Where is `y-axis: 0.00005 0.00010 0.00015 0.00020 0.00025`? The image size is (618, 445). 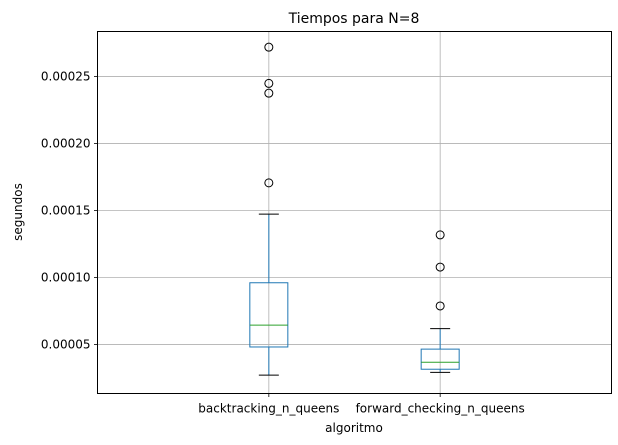 y-axis: 0.00005 0.00010 0.00015 0.00020 0.00025 is located at coordinates (69, 210).